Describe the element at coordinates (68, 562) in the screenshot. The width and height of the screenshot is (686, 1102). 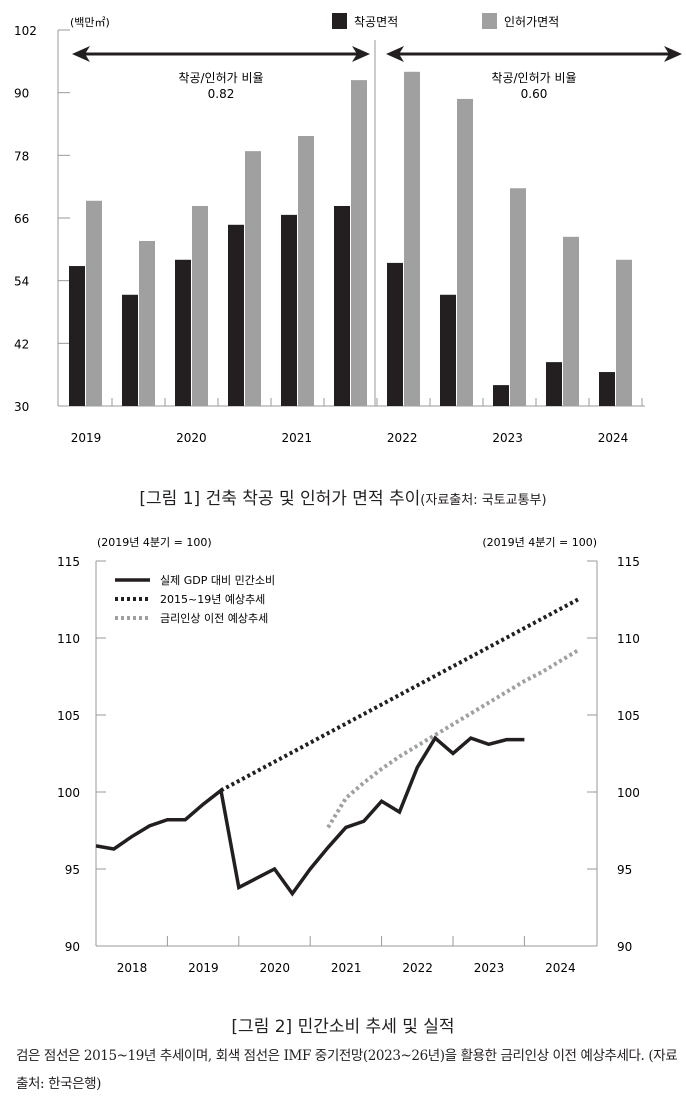
I see `left-y-tick-label: 115` at that location.